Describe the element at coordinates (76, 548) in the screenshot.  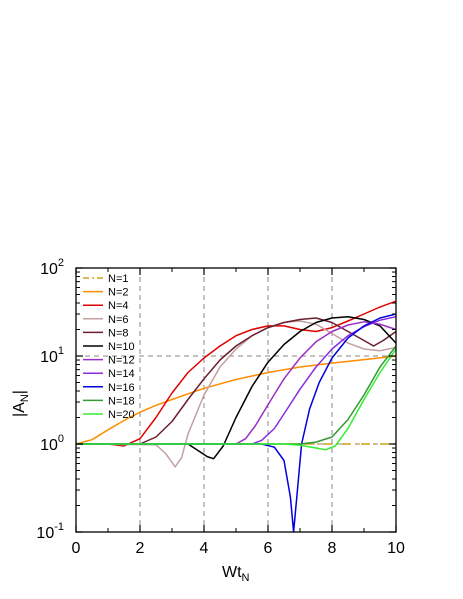
I see `x-tick-label: 0` at that location.